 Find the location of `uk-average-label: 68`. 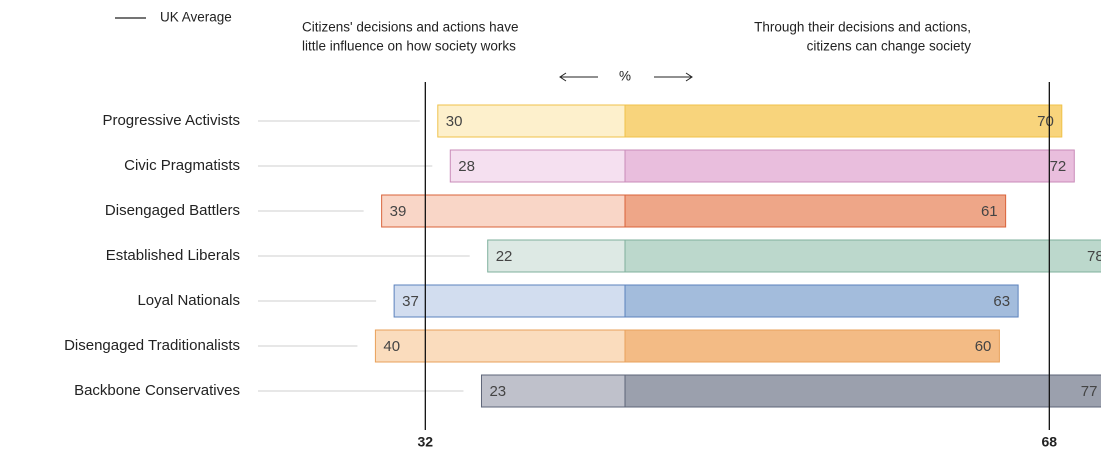

uk-average-label: 68 is located at coordinates (1050, 442).